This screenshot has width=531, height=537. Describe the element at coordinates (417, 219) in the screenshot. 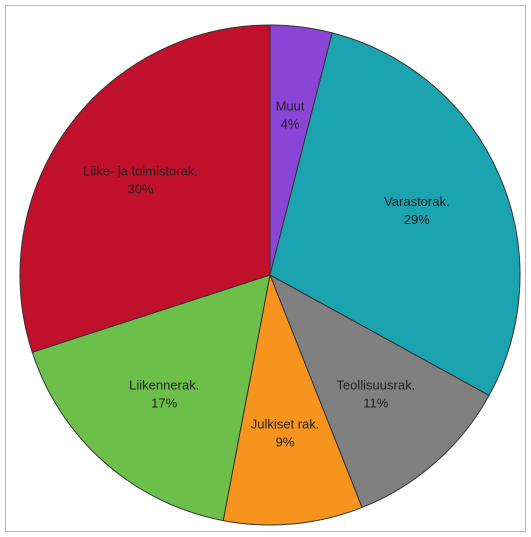

I see `slice-value-label: 29%` at that location.